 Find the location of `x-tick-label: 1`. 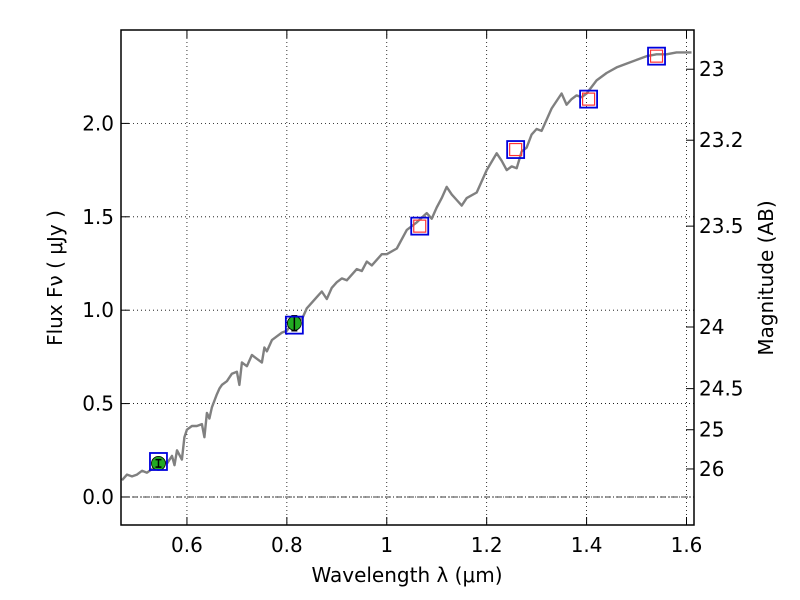

x-tick-label: 1 is located at coordinates (386, 545).